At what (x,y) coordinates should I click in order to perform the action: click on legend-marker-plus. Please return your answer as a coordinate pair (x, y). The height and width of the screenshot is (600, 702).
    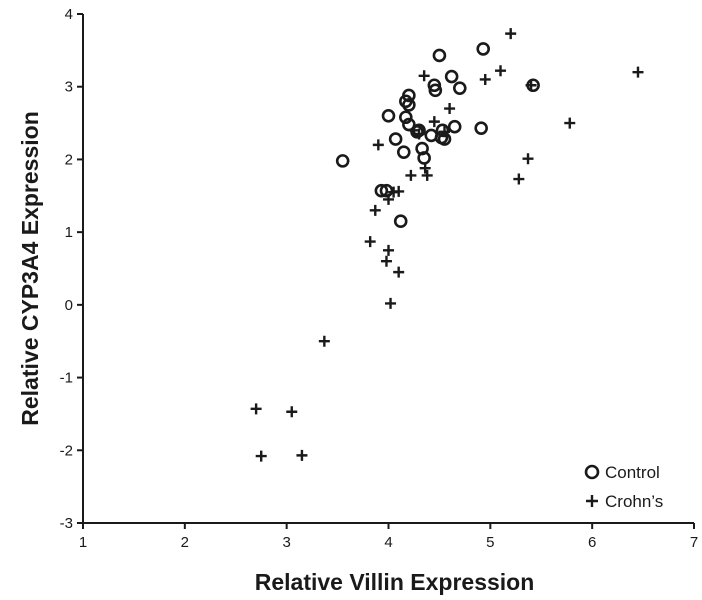
    Looking at the image, I should click on (592, 501).